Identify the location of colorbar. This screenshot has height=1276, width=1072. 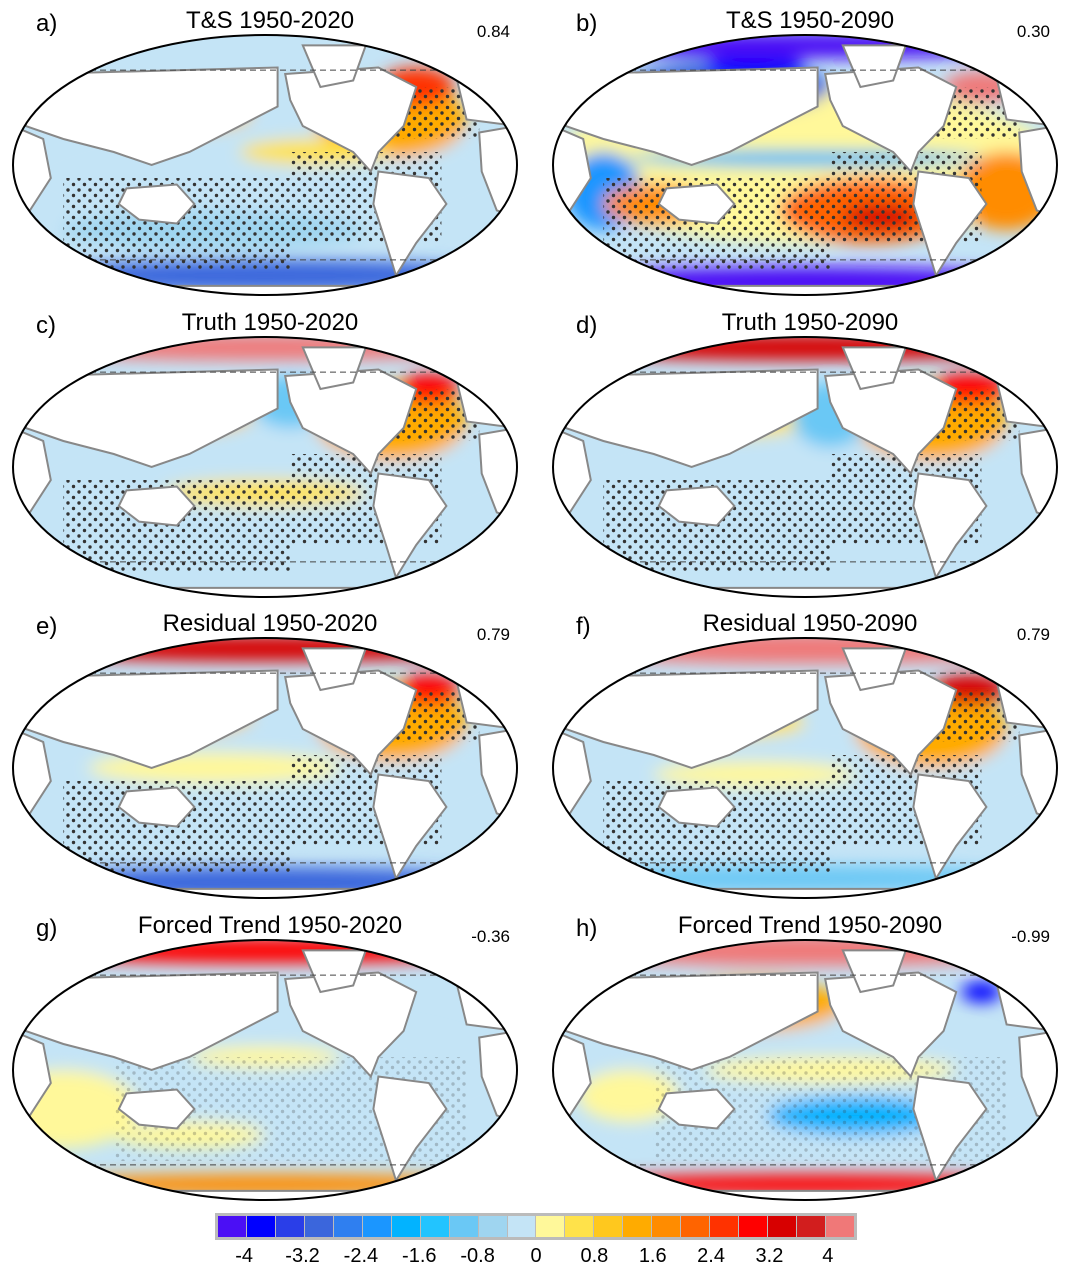
(536, 1226).